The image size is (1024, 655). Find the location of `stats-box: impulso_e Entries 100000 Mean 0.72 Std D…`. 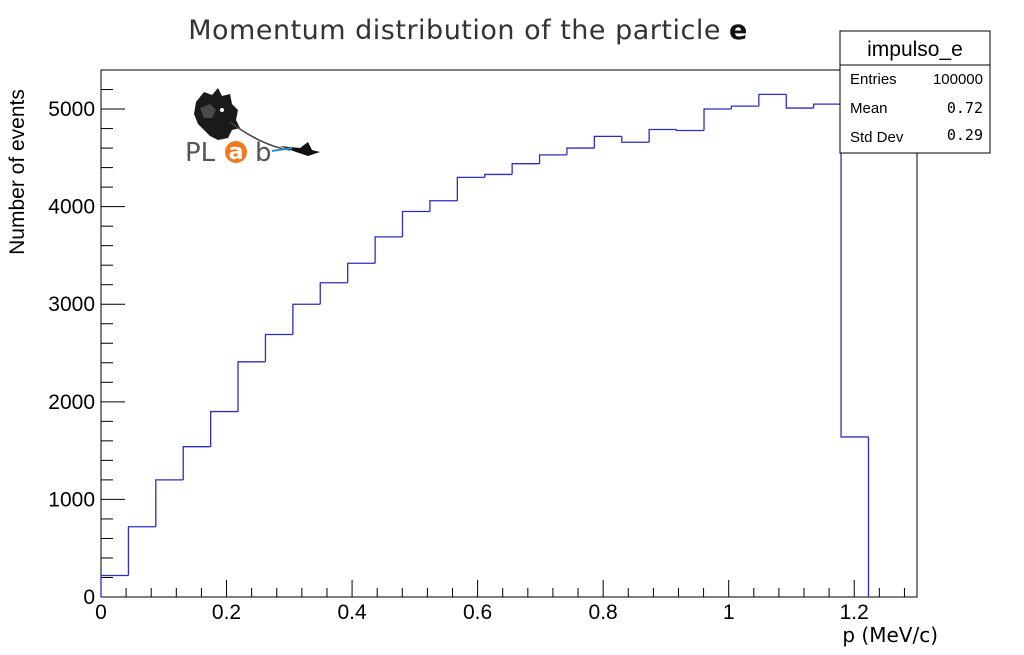

stats-box: impulso_e Entries 100000 Mean 0.72 Std D… is located at coordinates (915, 92).